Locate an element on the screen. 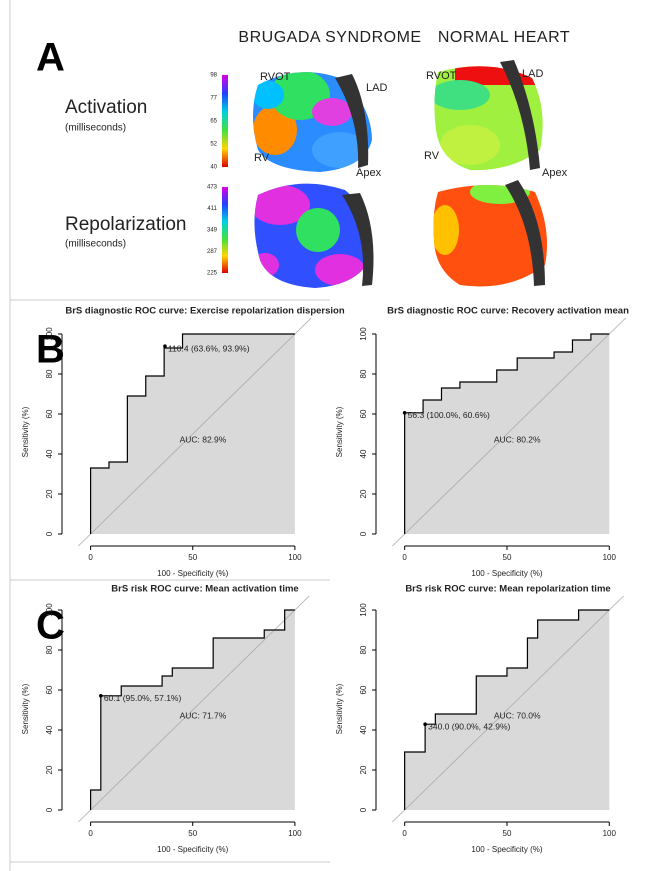 The width and height of the screenshot is (663, 871). panel-label: B is located at coordinates (50, 350).